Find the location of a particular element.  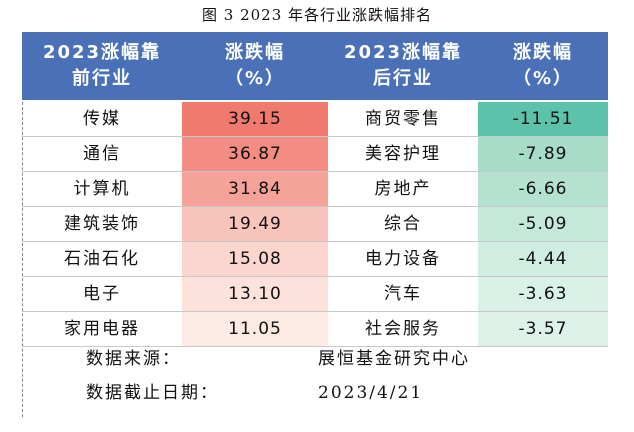

header-bottom-industries-line2: 后行业 is located at coordinates (403, 78).